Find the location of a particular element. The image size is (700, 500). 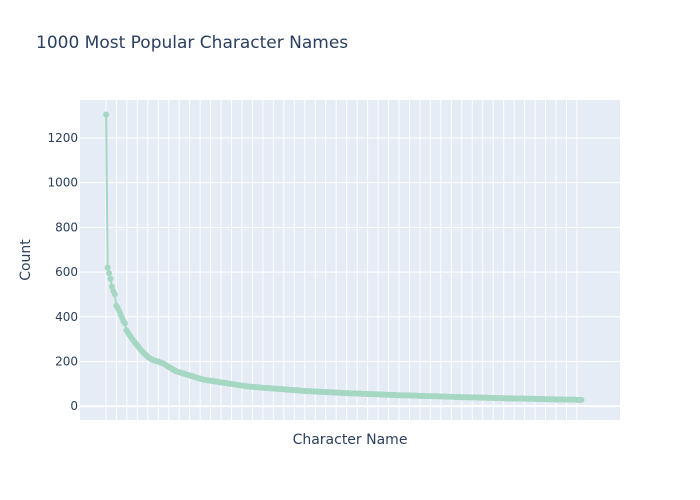

y-tick-label: 800 is located at coordinates (66, 227).